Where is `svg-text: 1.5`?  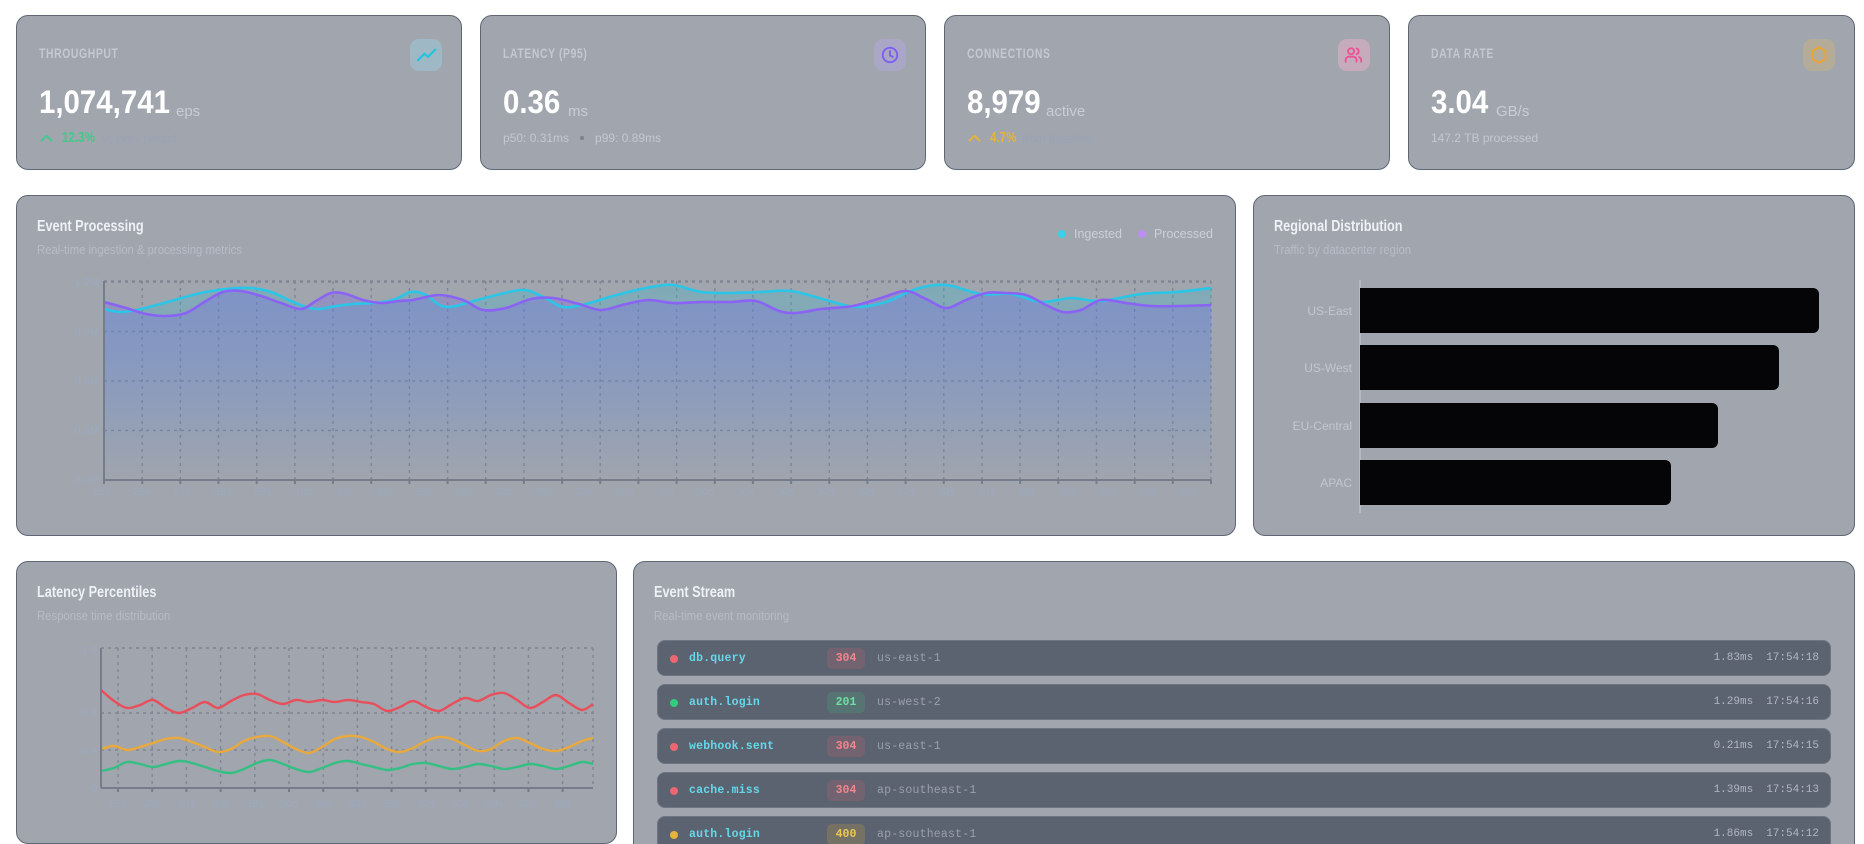 svg-text: 1.5 is located at coordinates (89, 651).